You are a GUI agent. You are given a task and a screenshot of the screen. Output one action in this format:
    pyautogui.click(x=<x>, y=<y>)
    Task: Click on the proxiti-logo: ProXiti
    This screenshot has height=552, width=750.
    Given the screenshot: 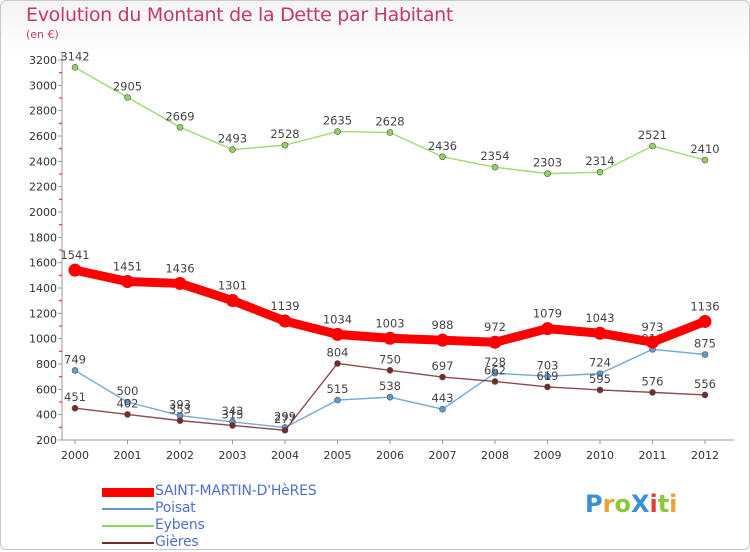 What is the action you would take?
    pyautogui.click(x=631, y=504)
    